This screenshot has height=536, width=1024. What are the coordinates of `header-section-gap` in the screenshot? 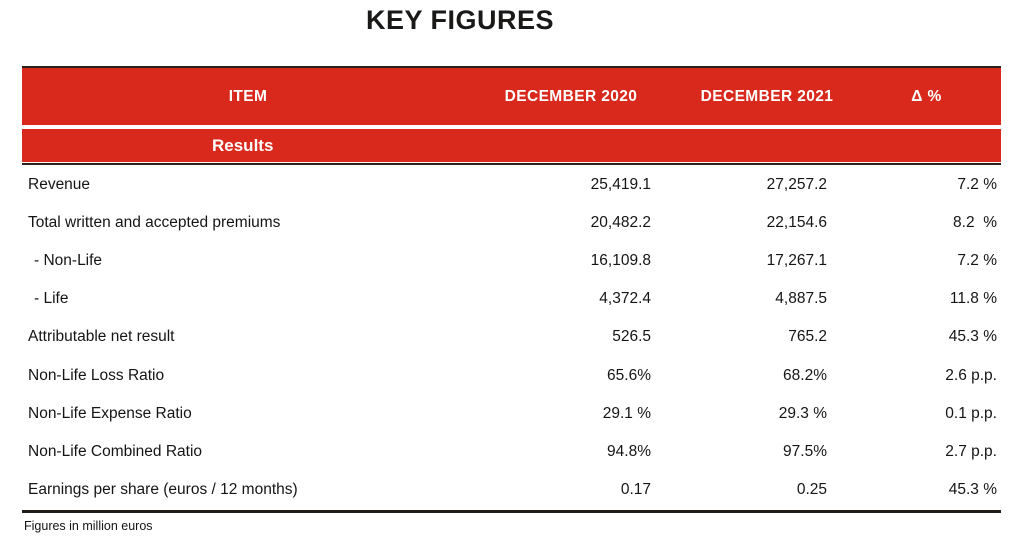 It's located at (511, 127).